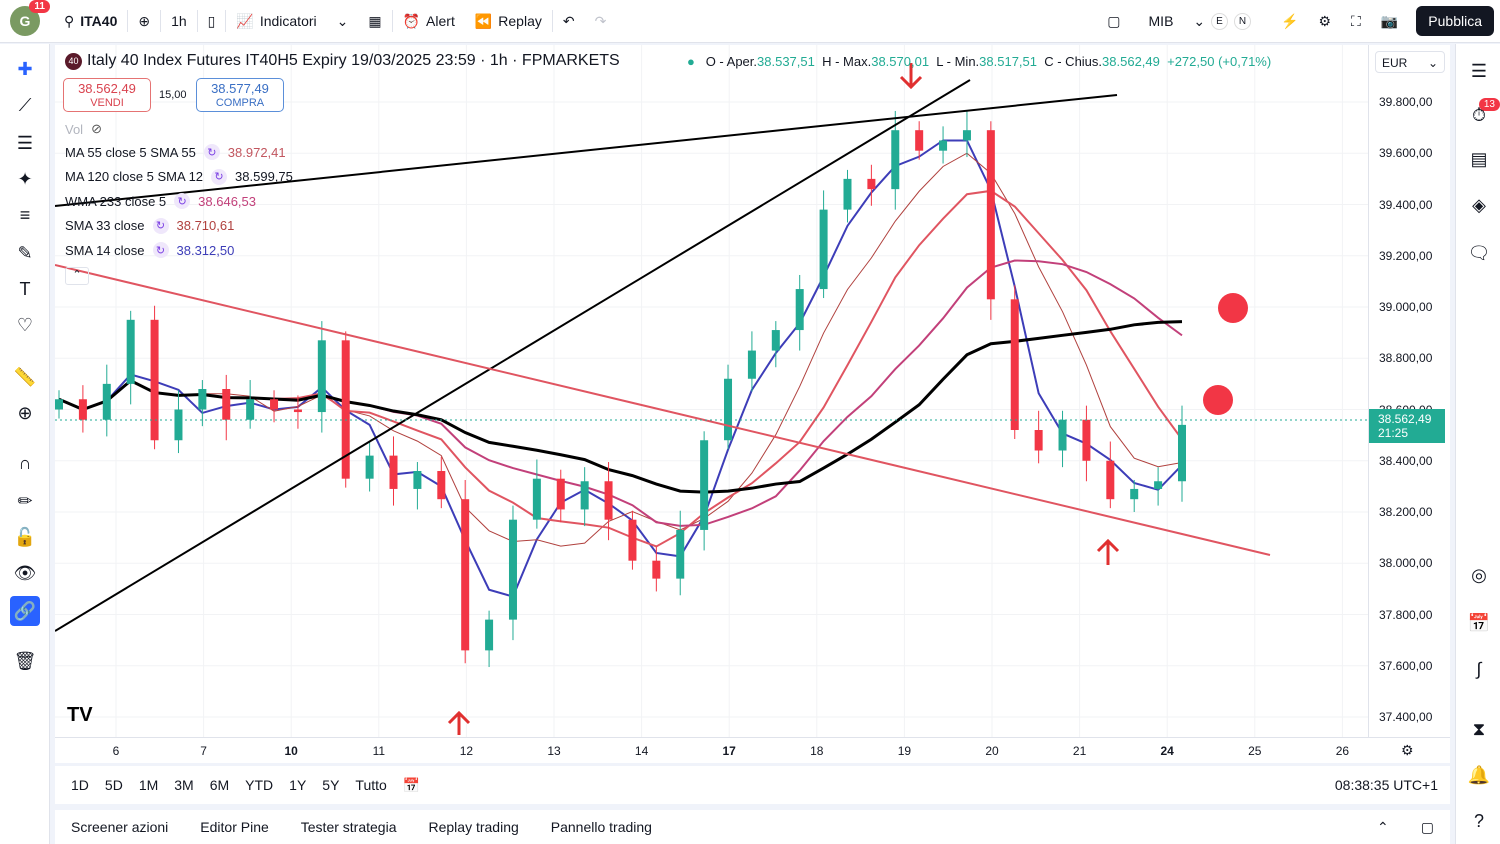 The width and height of the screenshot is (1500, 844). Describe the element at coordinates (25, 178) in the screenshot. I see `pattern-icon: ✦` at that location.